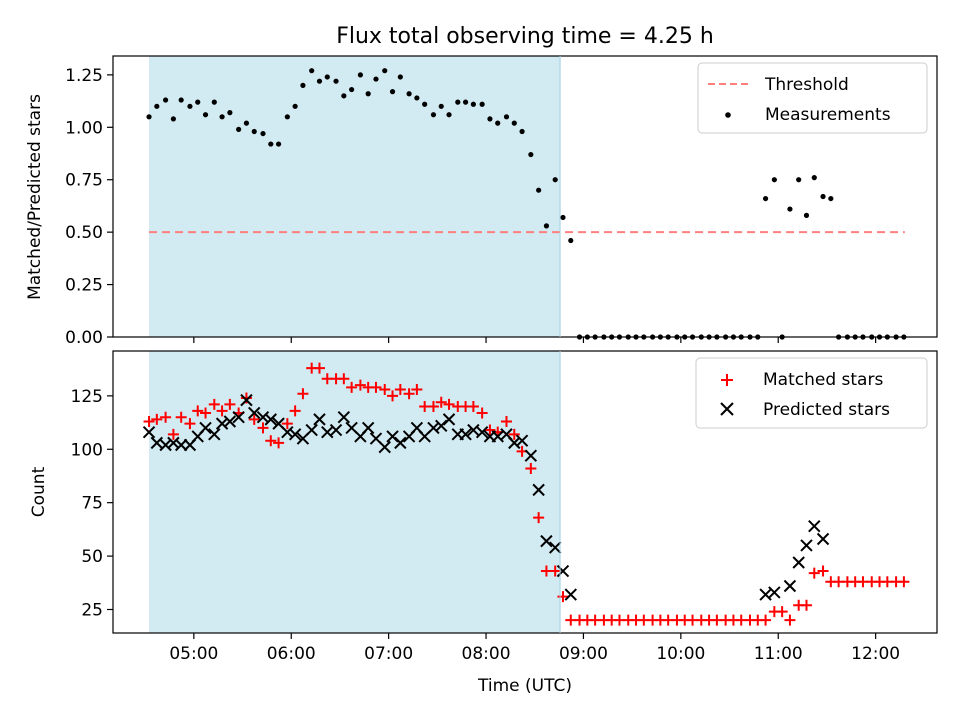  I want to click on legend-matched-label: Matched stars, so click(823, 380).